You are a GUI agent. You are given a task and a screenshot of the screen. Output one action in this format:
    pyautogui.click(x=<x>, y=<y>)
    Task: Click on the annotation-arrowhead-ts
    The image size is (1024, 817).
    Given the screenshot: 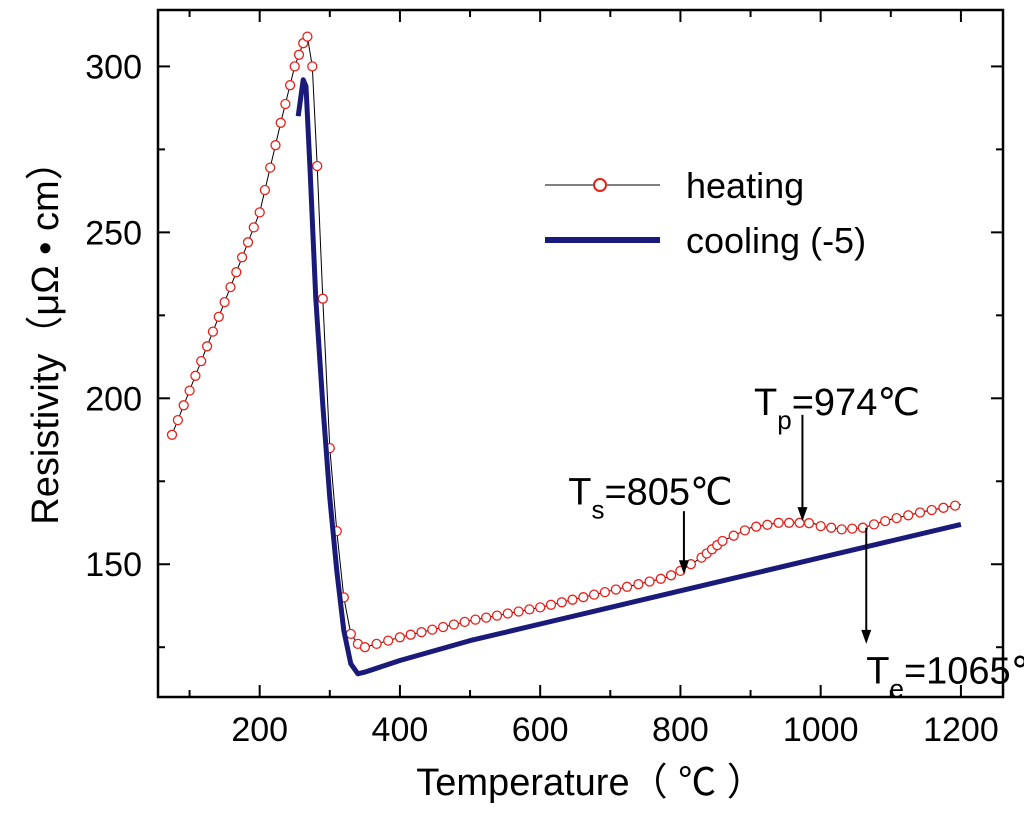 What is the action you would take?
    pyautogui.click(x=683, y=567)
    